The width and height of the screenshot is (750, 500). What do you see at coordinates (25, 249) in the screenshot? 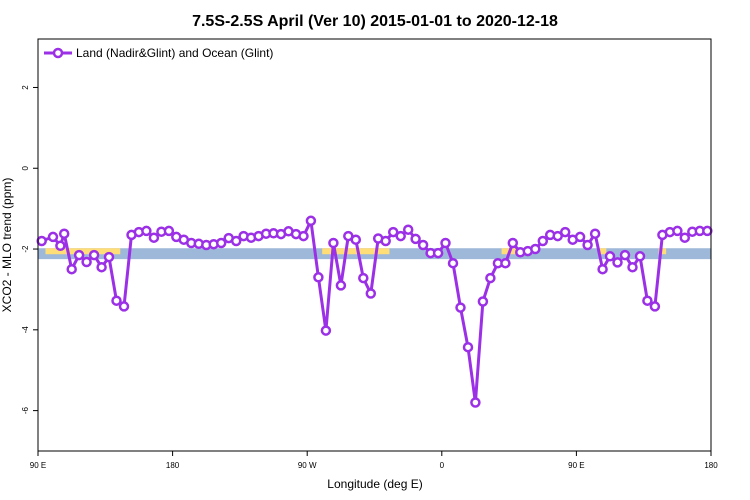
I see `y-tick-label: -2` at bounding box center [25, 249].